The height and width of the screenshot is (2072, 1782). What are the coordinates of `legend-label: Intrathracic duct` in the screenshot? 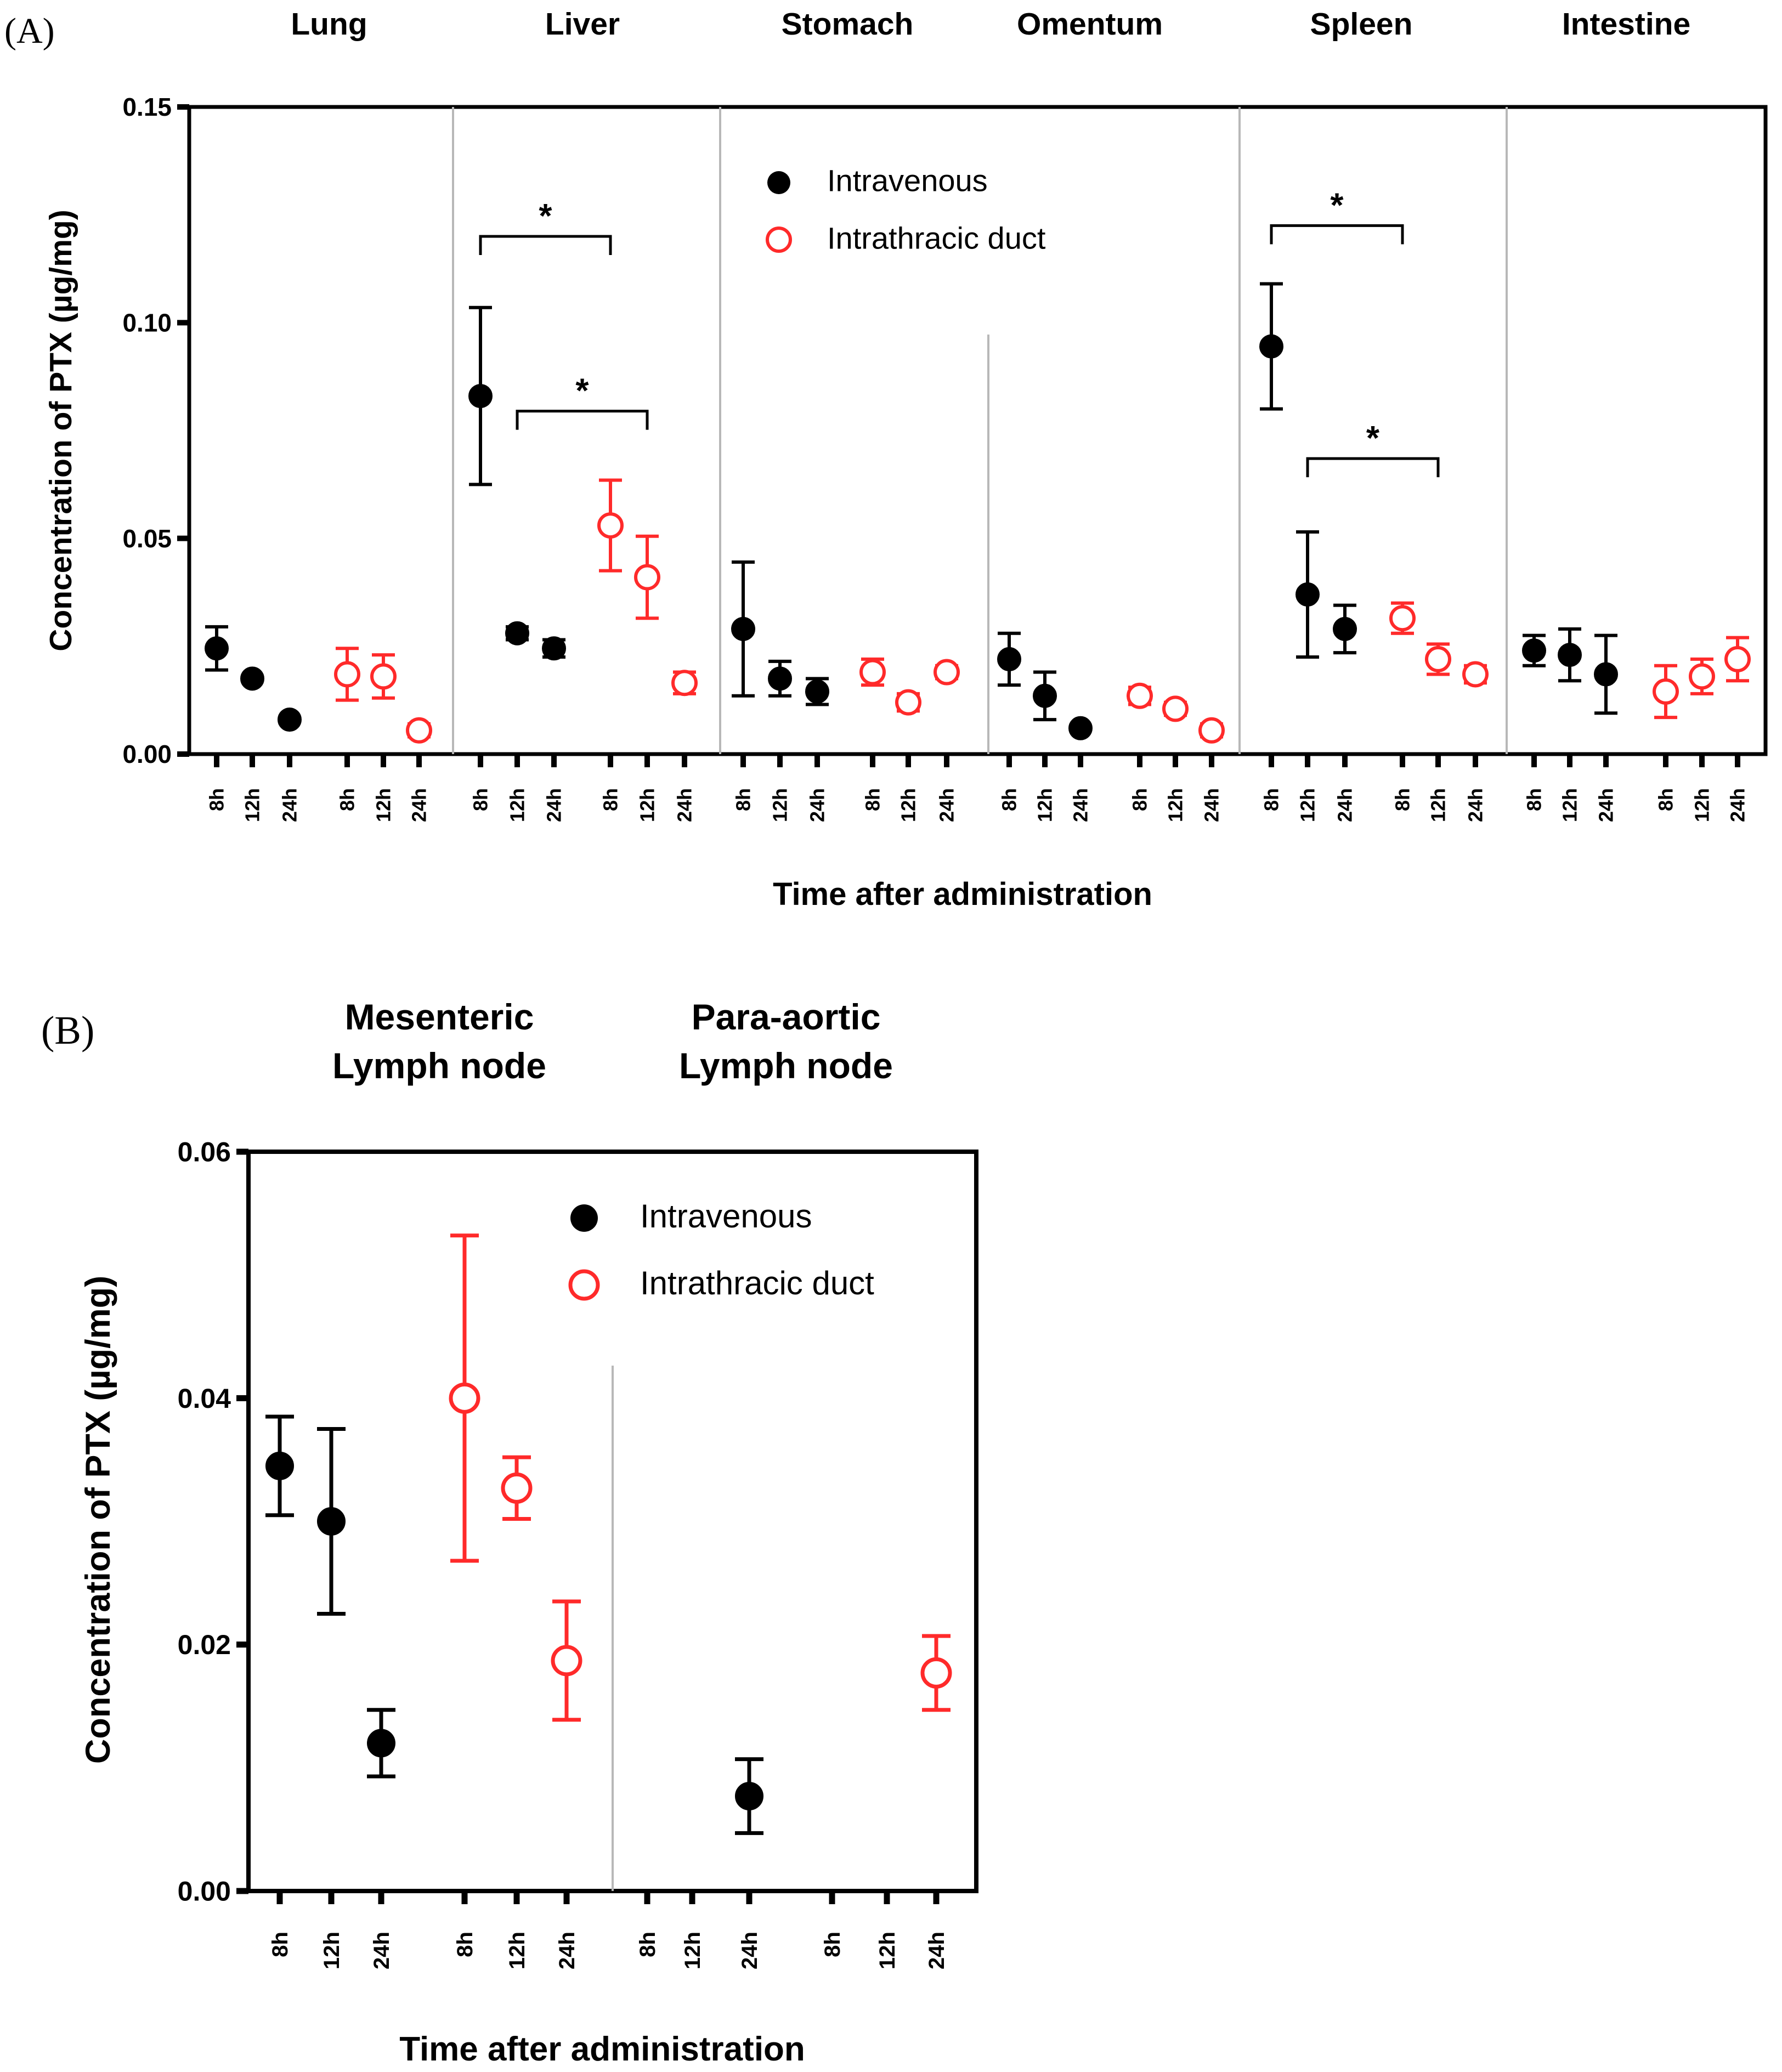 It's located at (757, 1283).